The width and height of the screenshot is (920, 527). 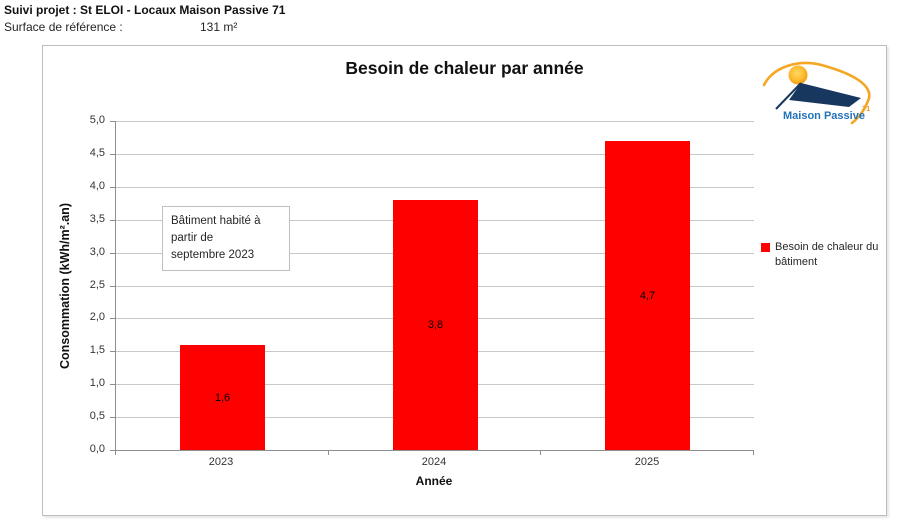 I want to click on x-axis-labels: 2023 2024 2025, so click(x=434, y=463).